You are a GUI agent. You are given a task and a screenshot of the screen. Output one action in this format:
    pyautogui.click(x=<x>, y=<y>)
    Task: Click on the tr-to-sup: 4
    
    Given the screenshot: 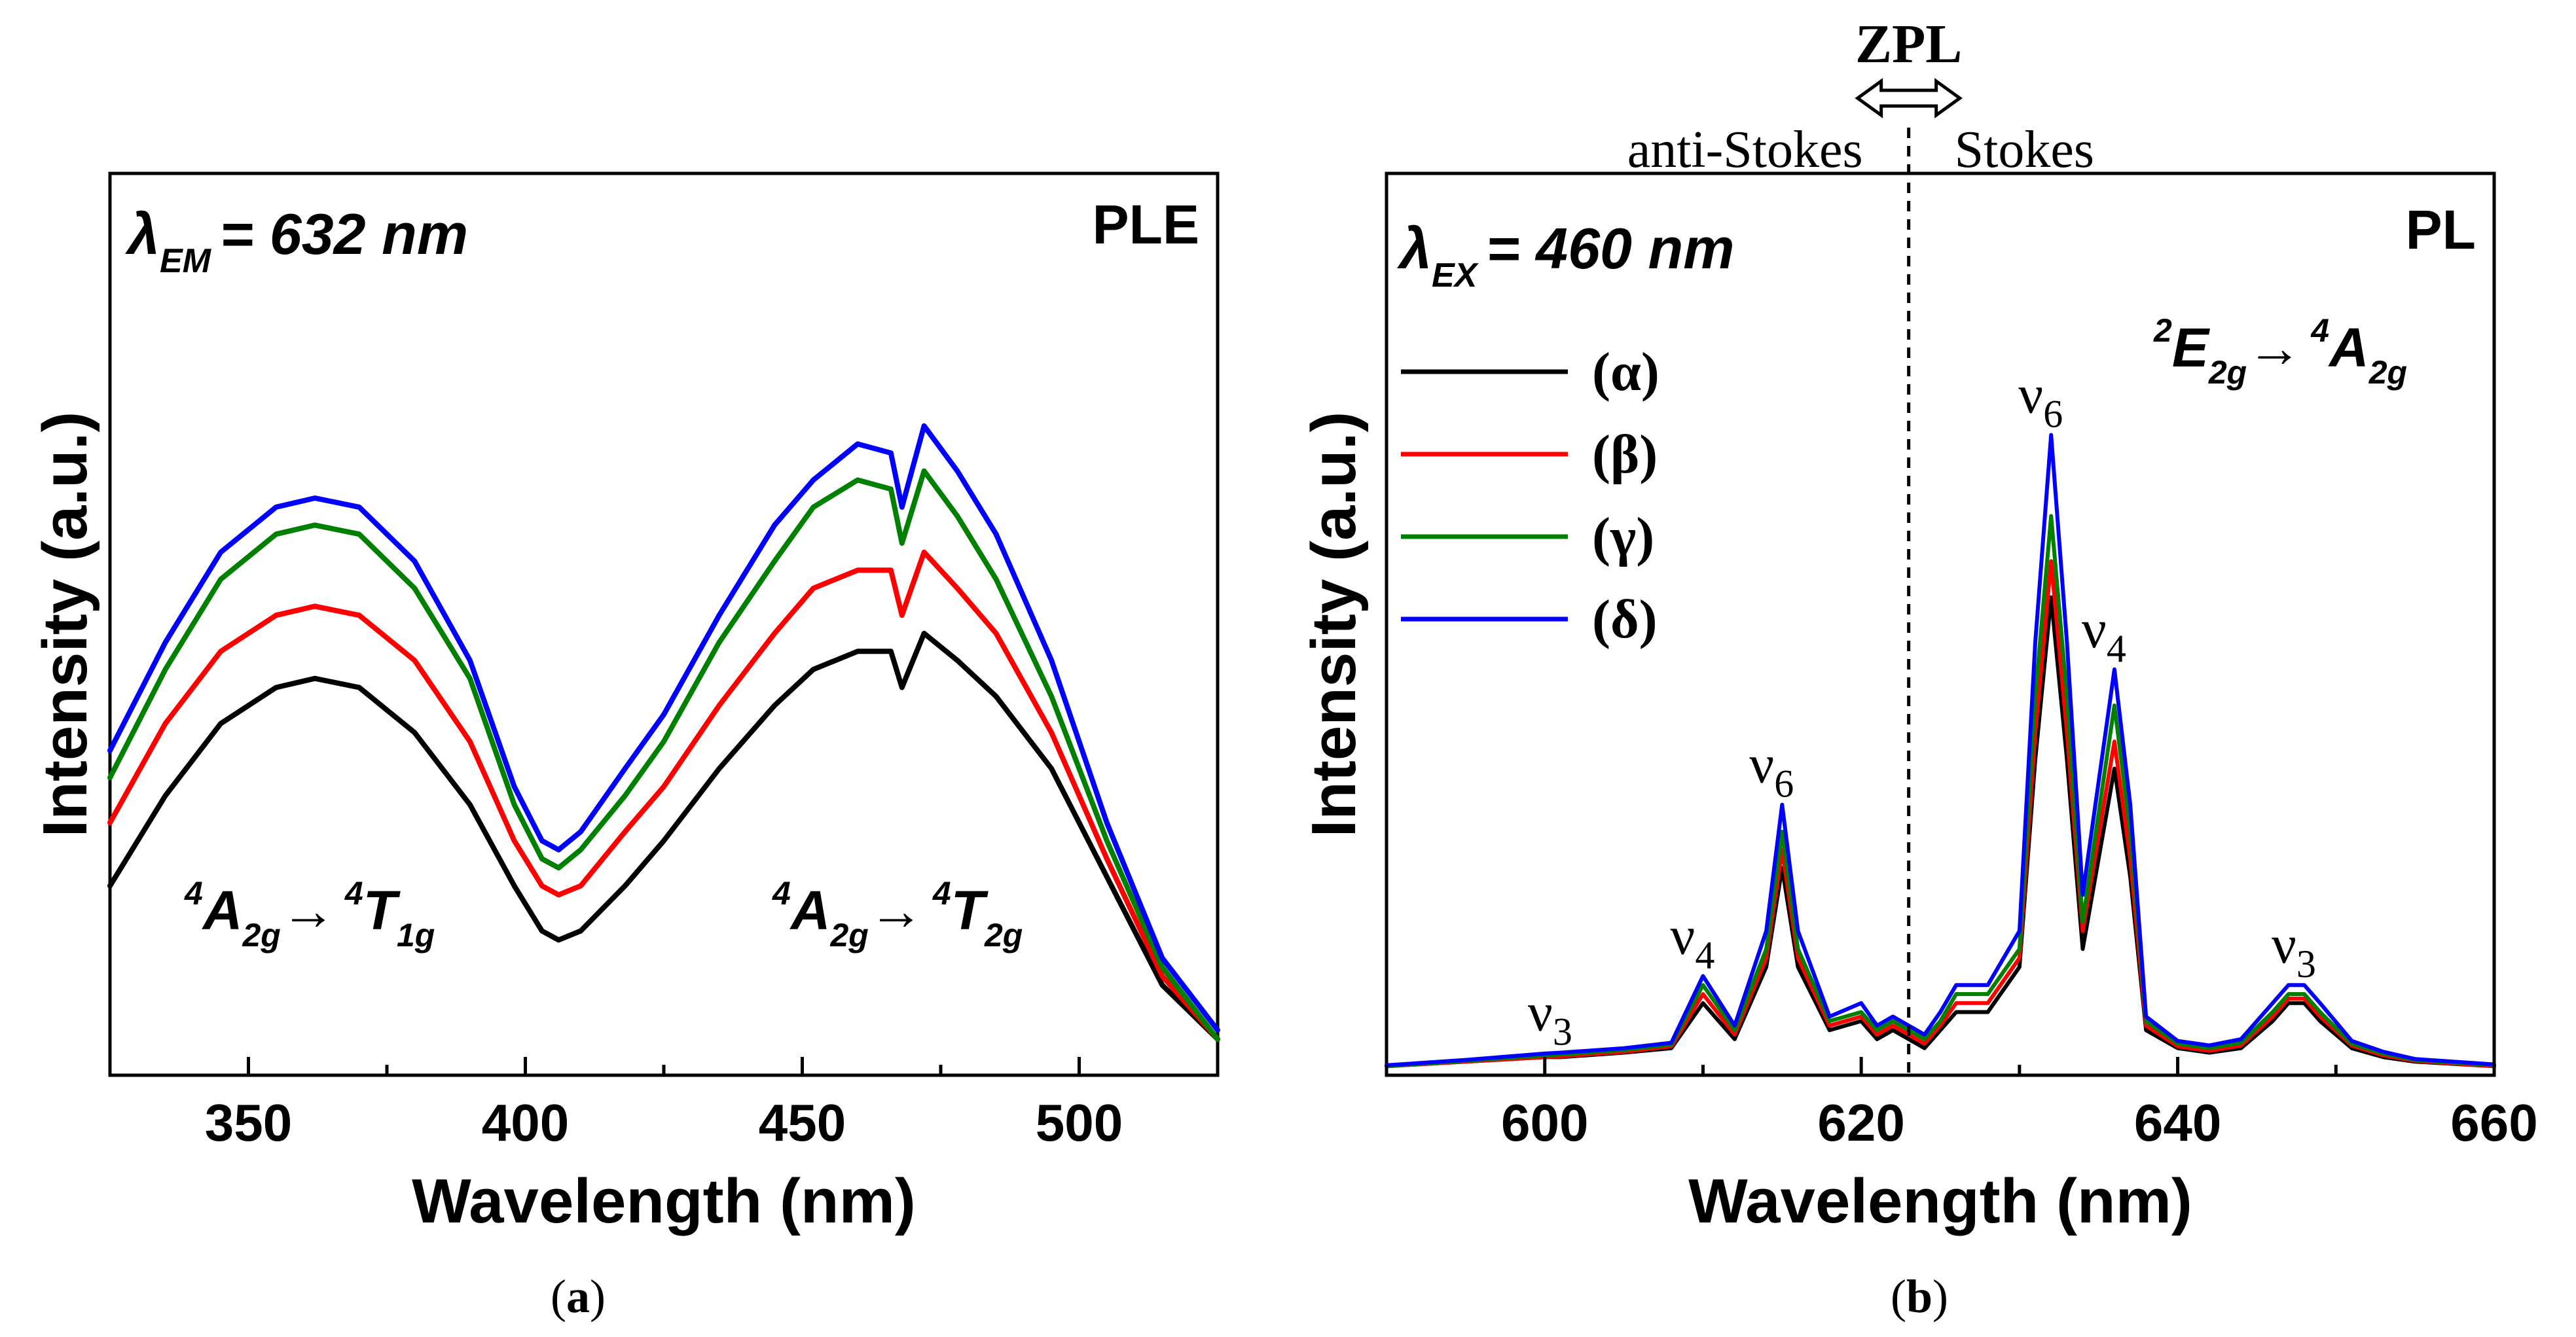 What is the action you would take?
    pyautogui.click(x=2319, y=331)
    